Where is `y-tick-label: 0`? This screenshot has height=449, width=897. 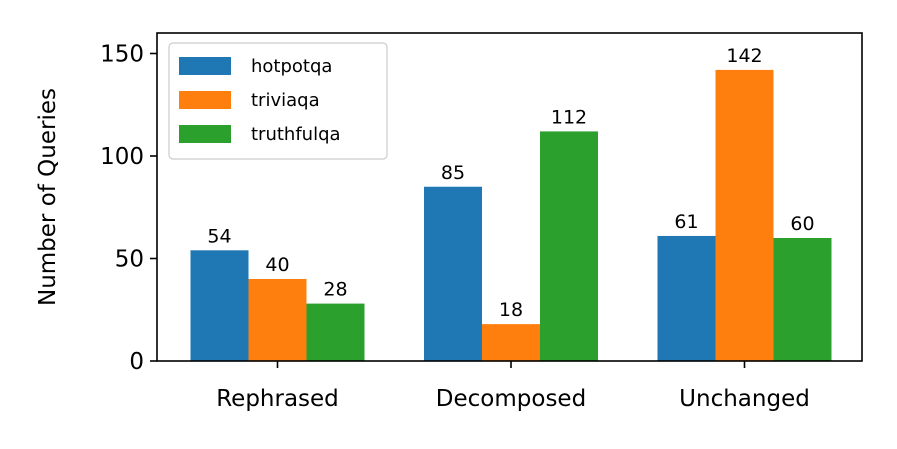 y-tick-label: 0 is located at coordinates (136, 362).